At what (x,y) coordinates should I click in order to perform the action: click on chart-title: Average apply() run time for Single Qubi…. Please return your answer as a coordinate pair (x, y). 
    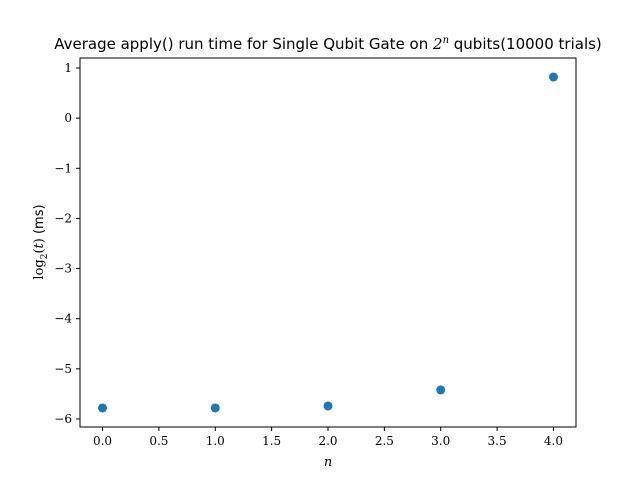
    Looking at the image, I should click on (328, 44).